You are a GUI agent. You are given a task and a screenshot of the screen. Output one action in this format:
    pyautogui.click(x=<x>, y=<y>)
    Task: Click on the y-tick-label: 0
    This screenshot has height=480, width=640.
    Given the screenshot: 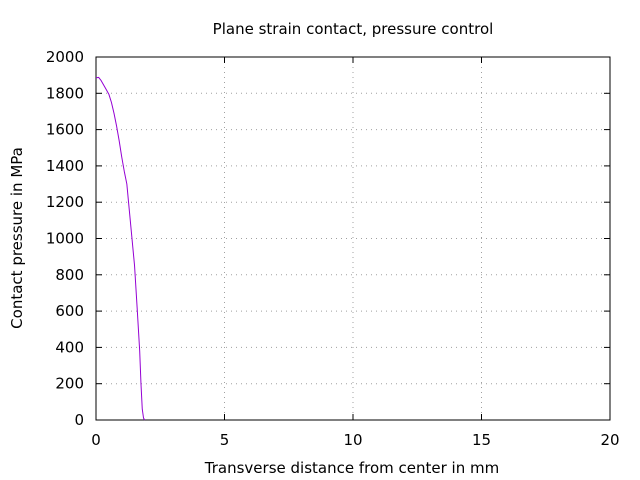 What is the action you would take?
    pyautogui.click(x=79, y=420)
    